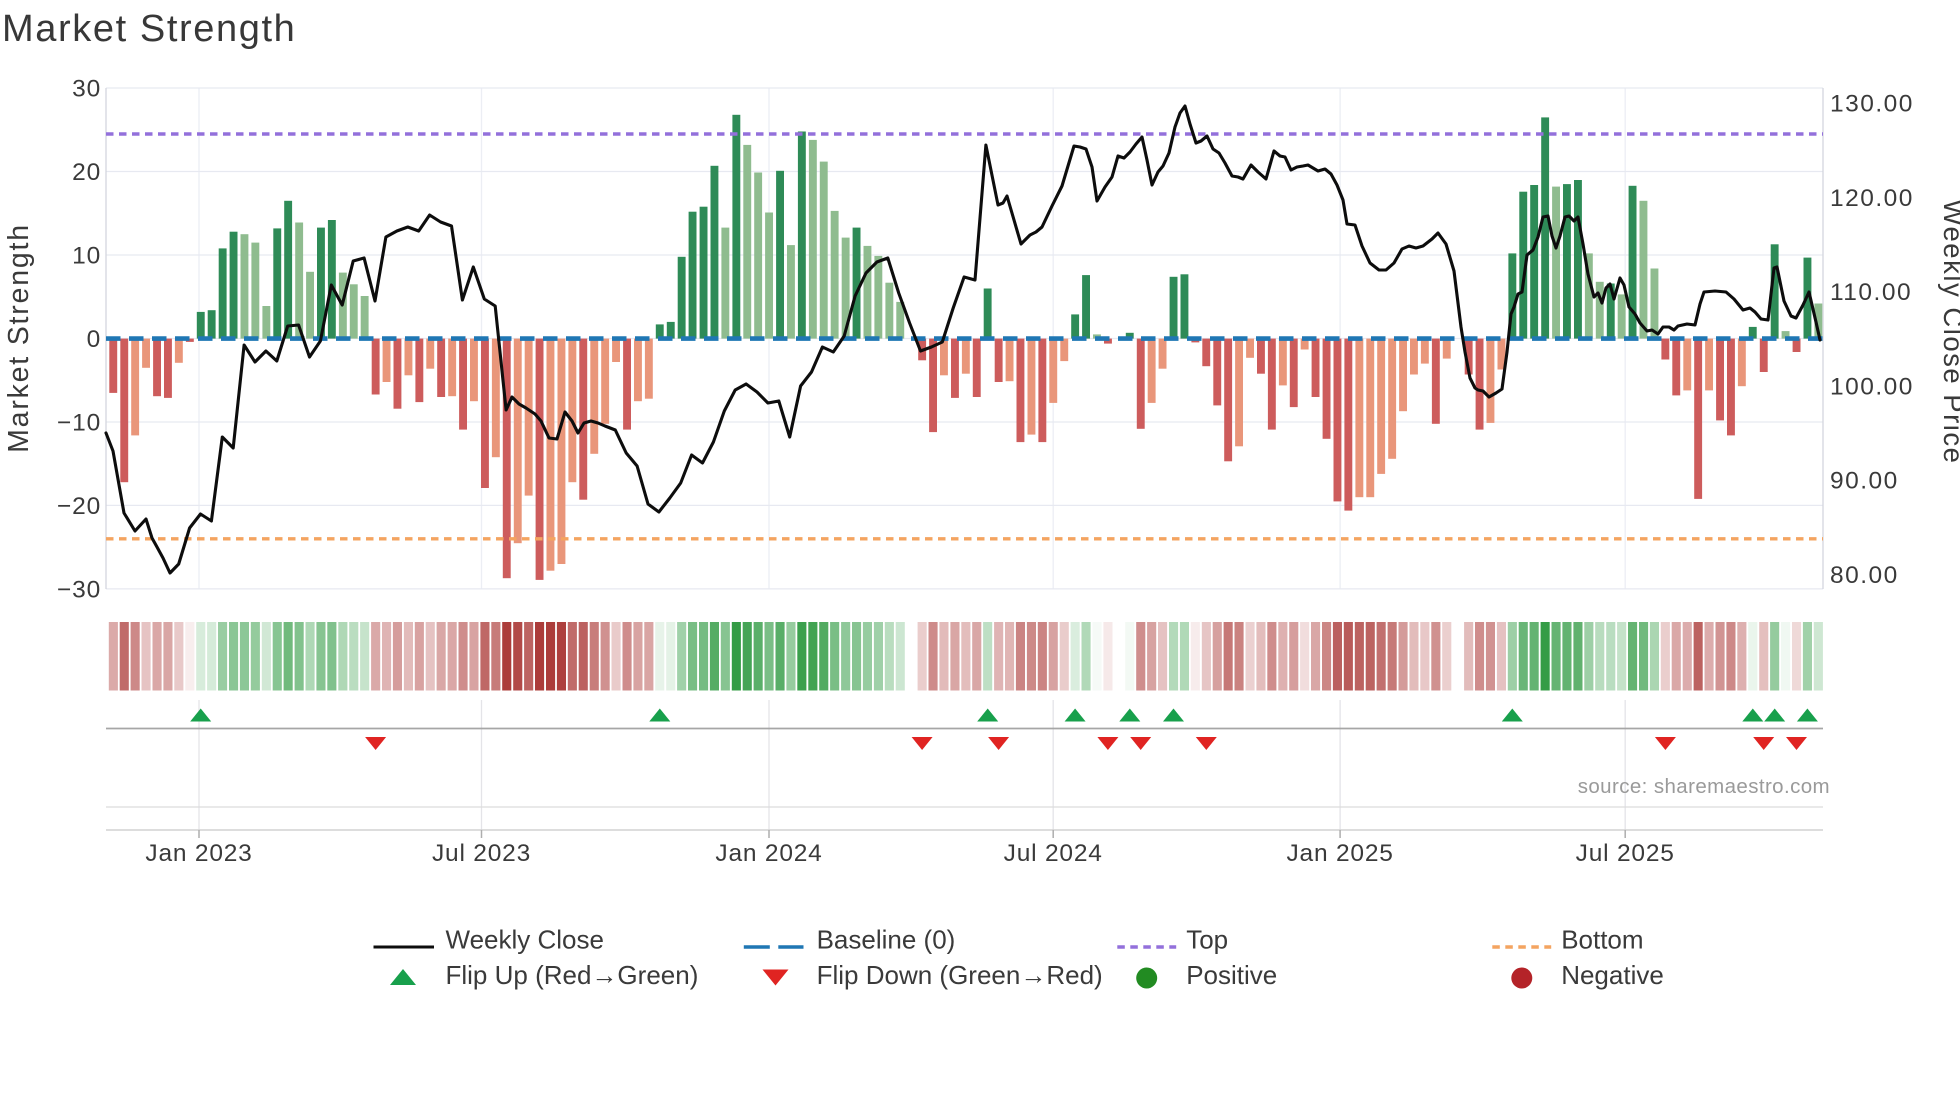  Describe the element at coordinates (1949, 332) in the screenshot. I see `svg-text: Weekly Close Price` at that location.